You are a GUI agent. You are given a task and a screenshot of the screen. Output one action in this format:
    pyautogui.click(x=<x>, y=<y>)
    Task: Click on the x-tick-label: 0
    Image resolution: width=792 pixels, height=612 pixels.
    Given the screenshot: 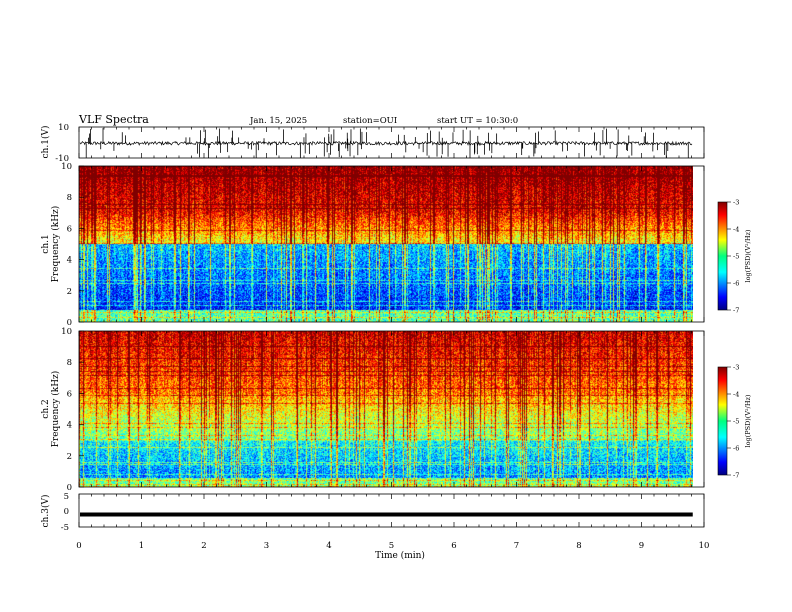 What is the action you would take?
    pyautogui.click(x=78, y=546)
    